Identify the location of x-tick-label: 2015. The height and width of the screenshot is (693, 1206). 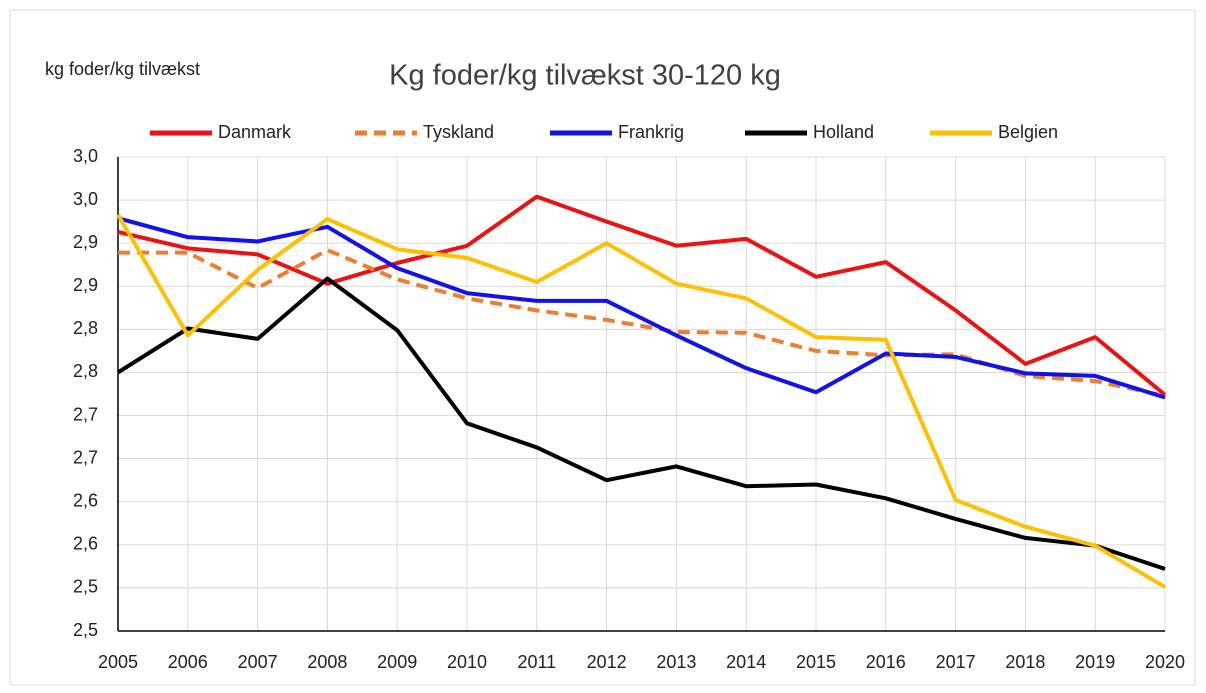
(816, 662).